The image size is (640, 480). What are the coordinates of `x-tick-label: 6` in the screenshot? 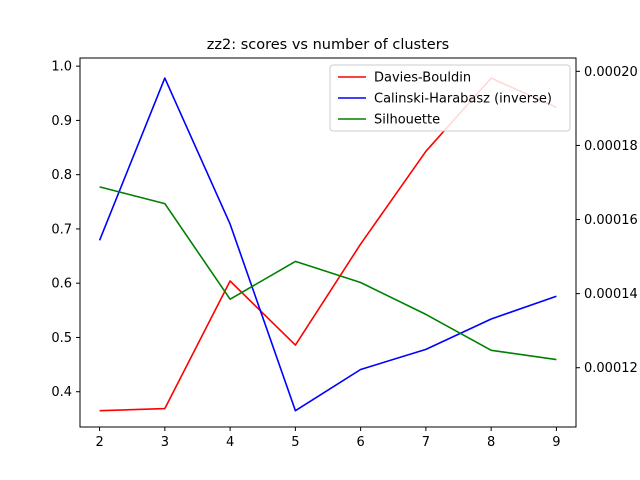 It's located at (360, 442).